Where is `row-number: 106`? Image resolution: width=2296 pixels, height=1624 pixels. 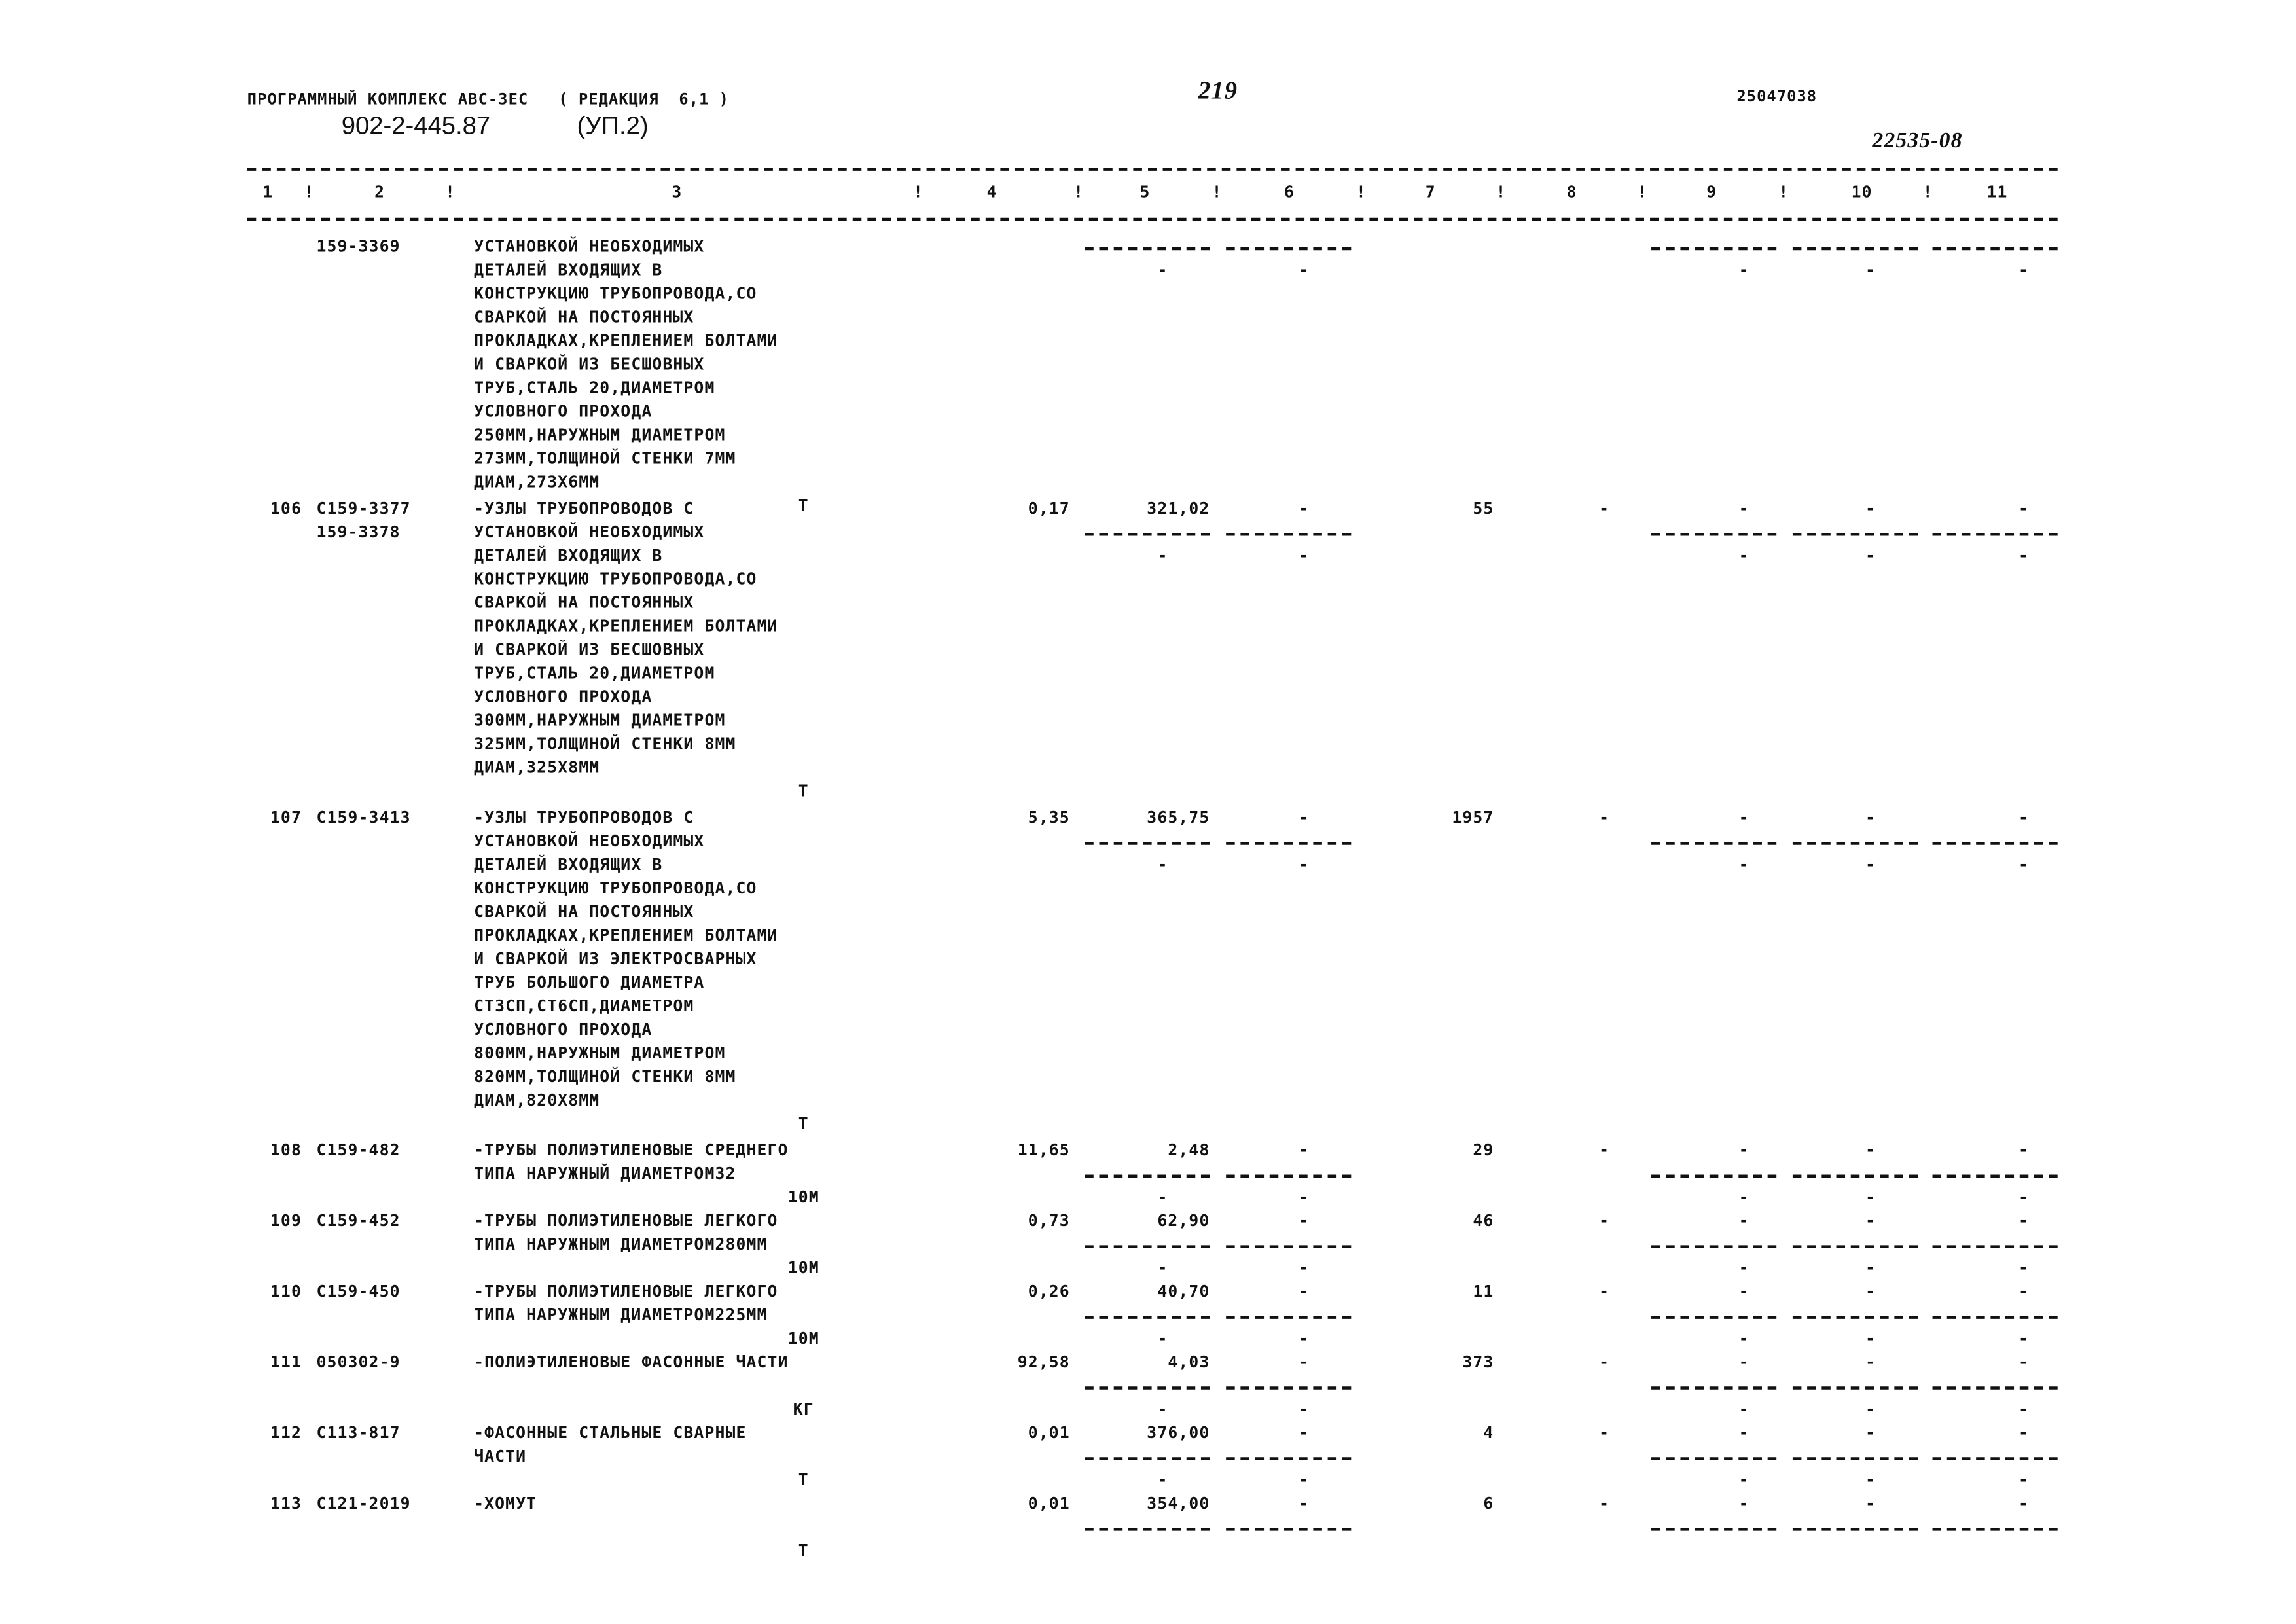
row-number: 106 is located at coordinates (286, 508).